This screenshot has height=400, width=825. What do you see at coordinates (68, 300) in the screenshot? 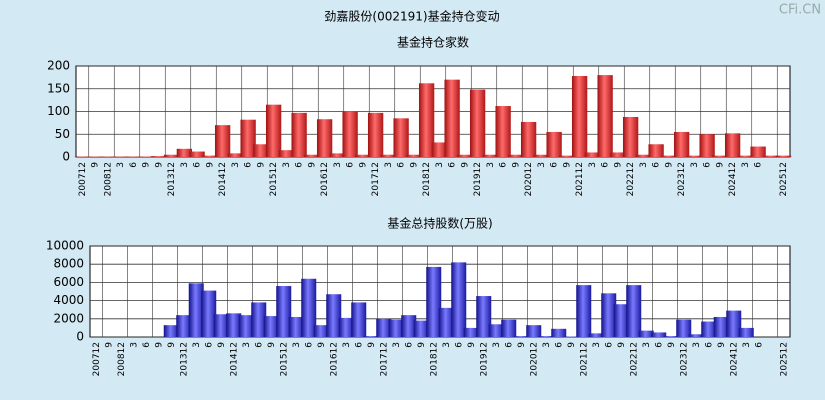
I see `y-tick-label: 4000` at bounding box center [68, 300].